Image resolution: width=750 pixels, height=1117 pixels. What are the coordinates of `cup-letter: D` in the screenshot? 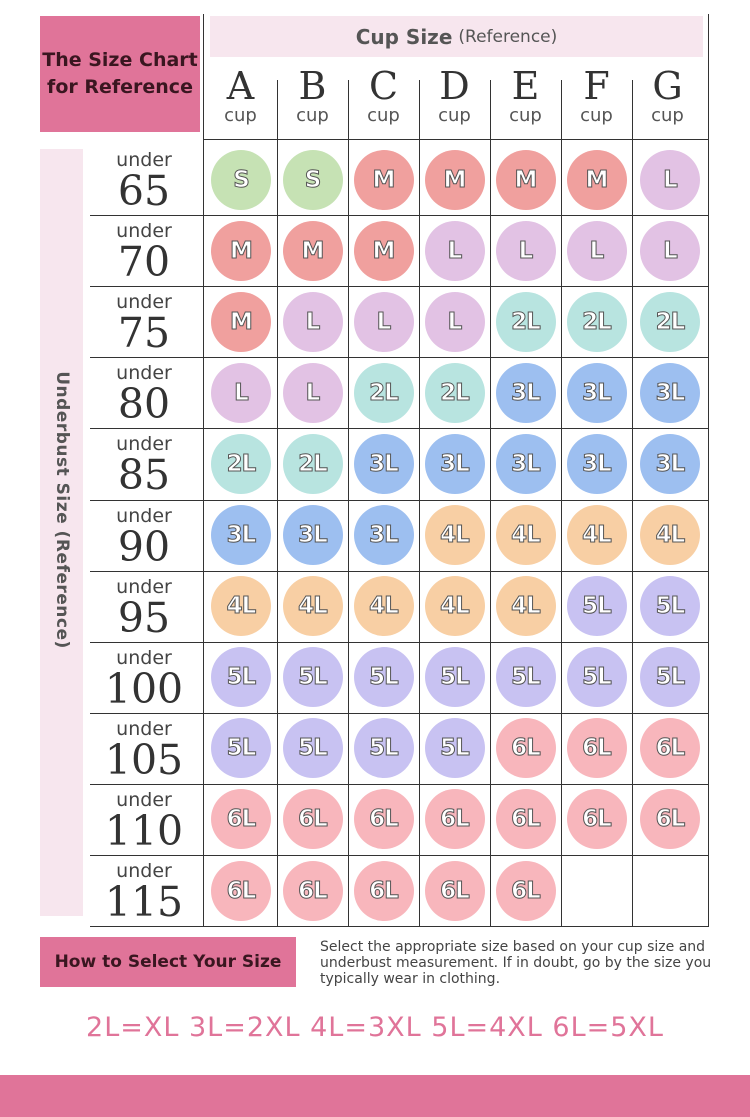 It's located at (454, 86).